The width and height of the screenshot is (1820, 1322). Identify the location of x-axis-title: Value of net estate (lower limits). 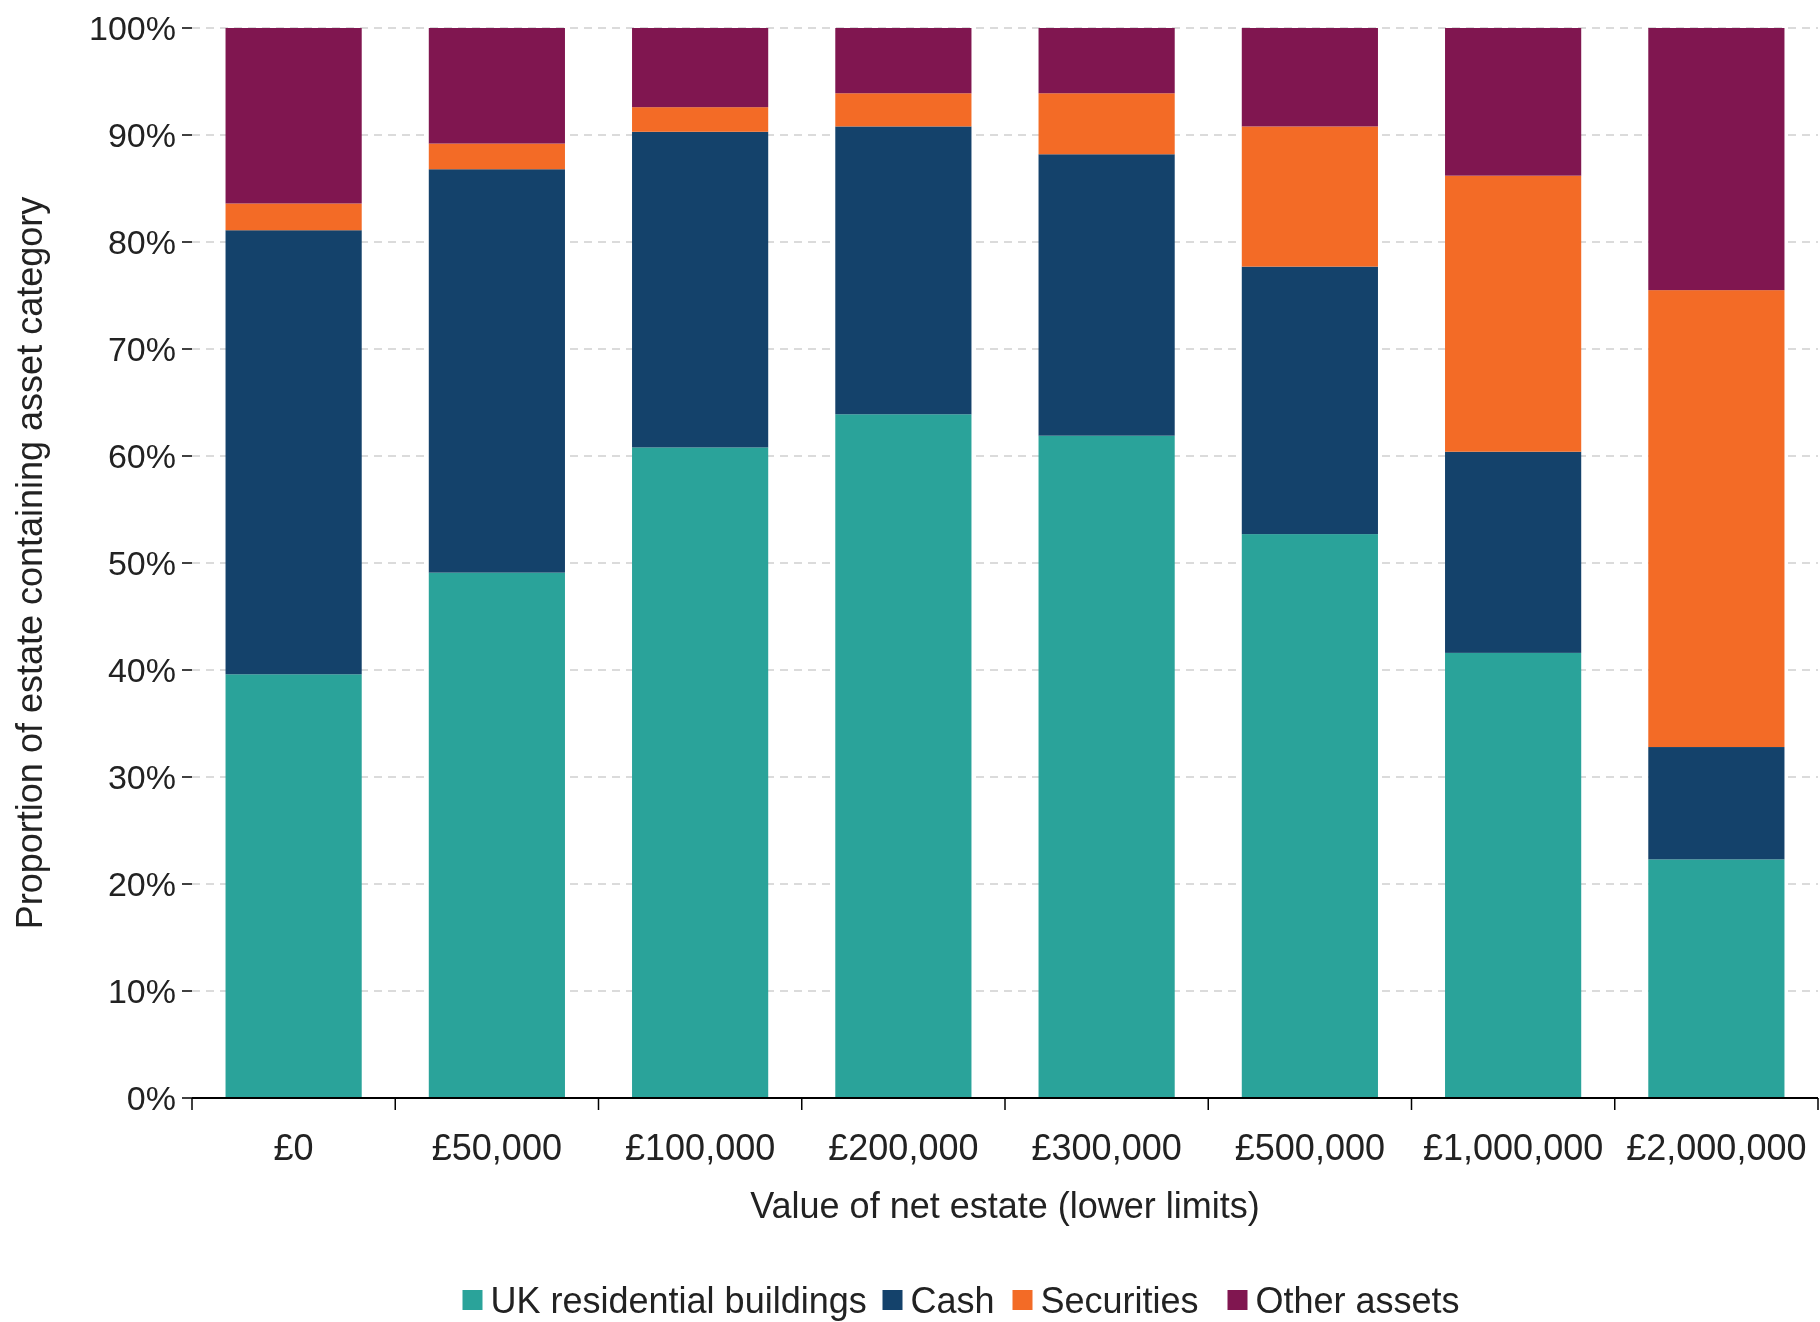
(1005, 1205).